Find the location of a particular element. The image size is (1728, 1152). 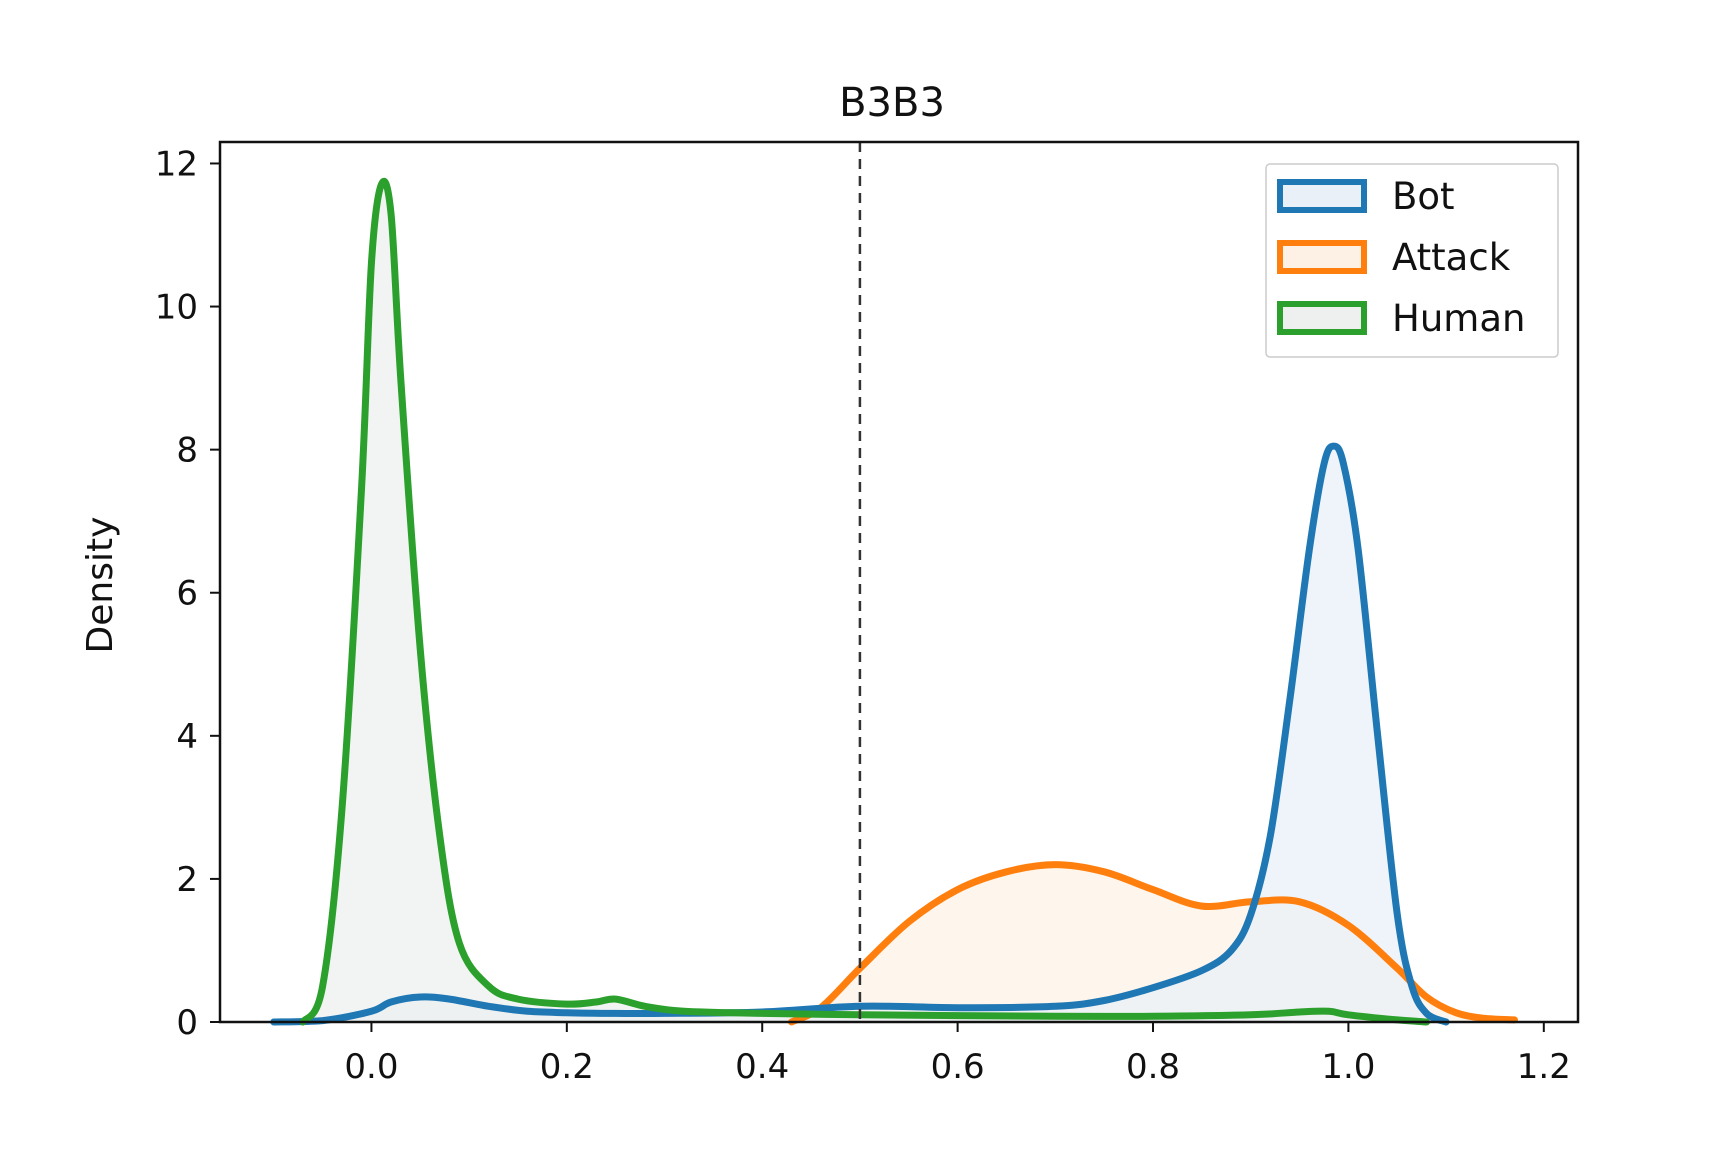

legend-swatch-human is located at coordinates (1322, 318).